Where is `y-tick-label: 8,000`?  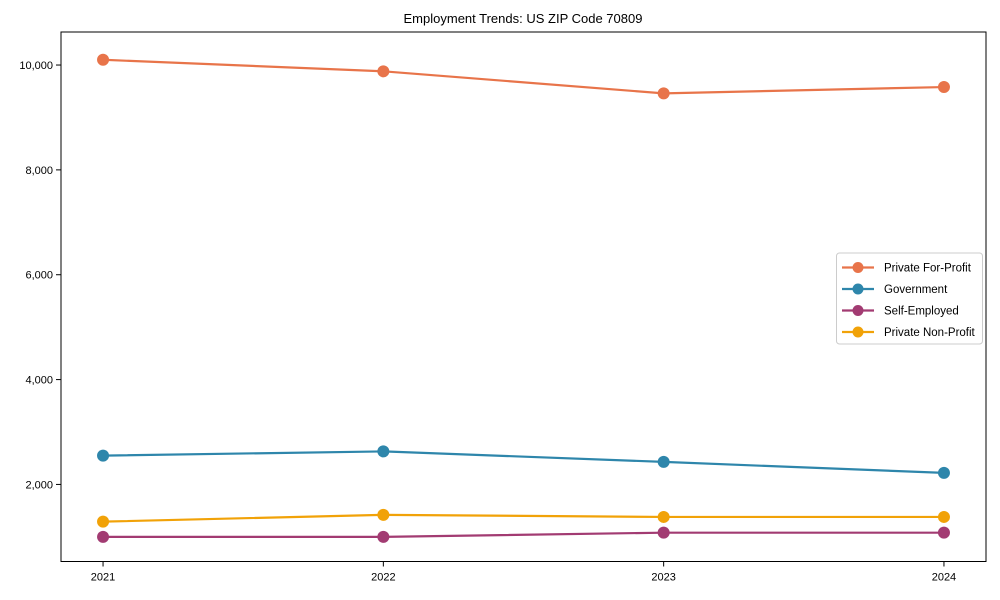 y-tick-label: 8,000 is located at coordinates (39, 171).